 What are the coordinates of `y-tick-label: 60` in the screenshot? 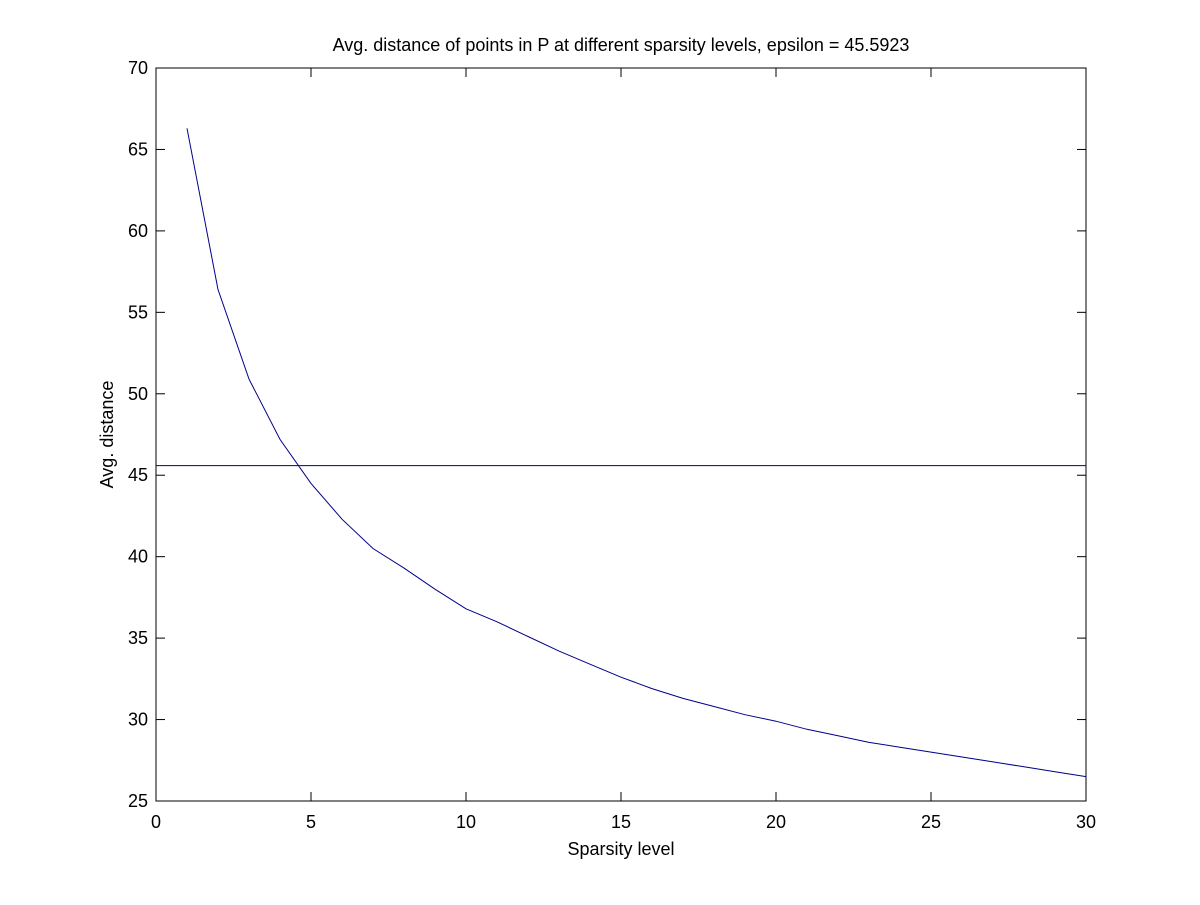 It's located at (138, 231).